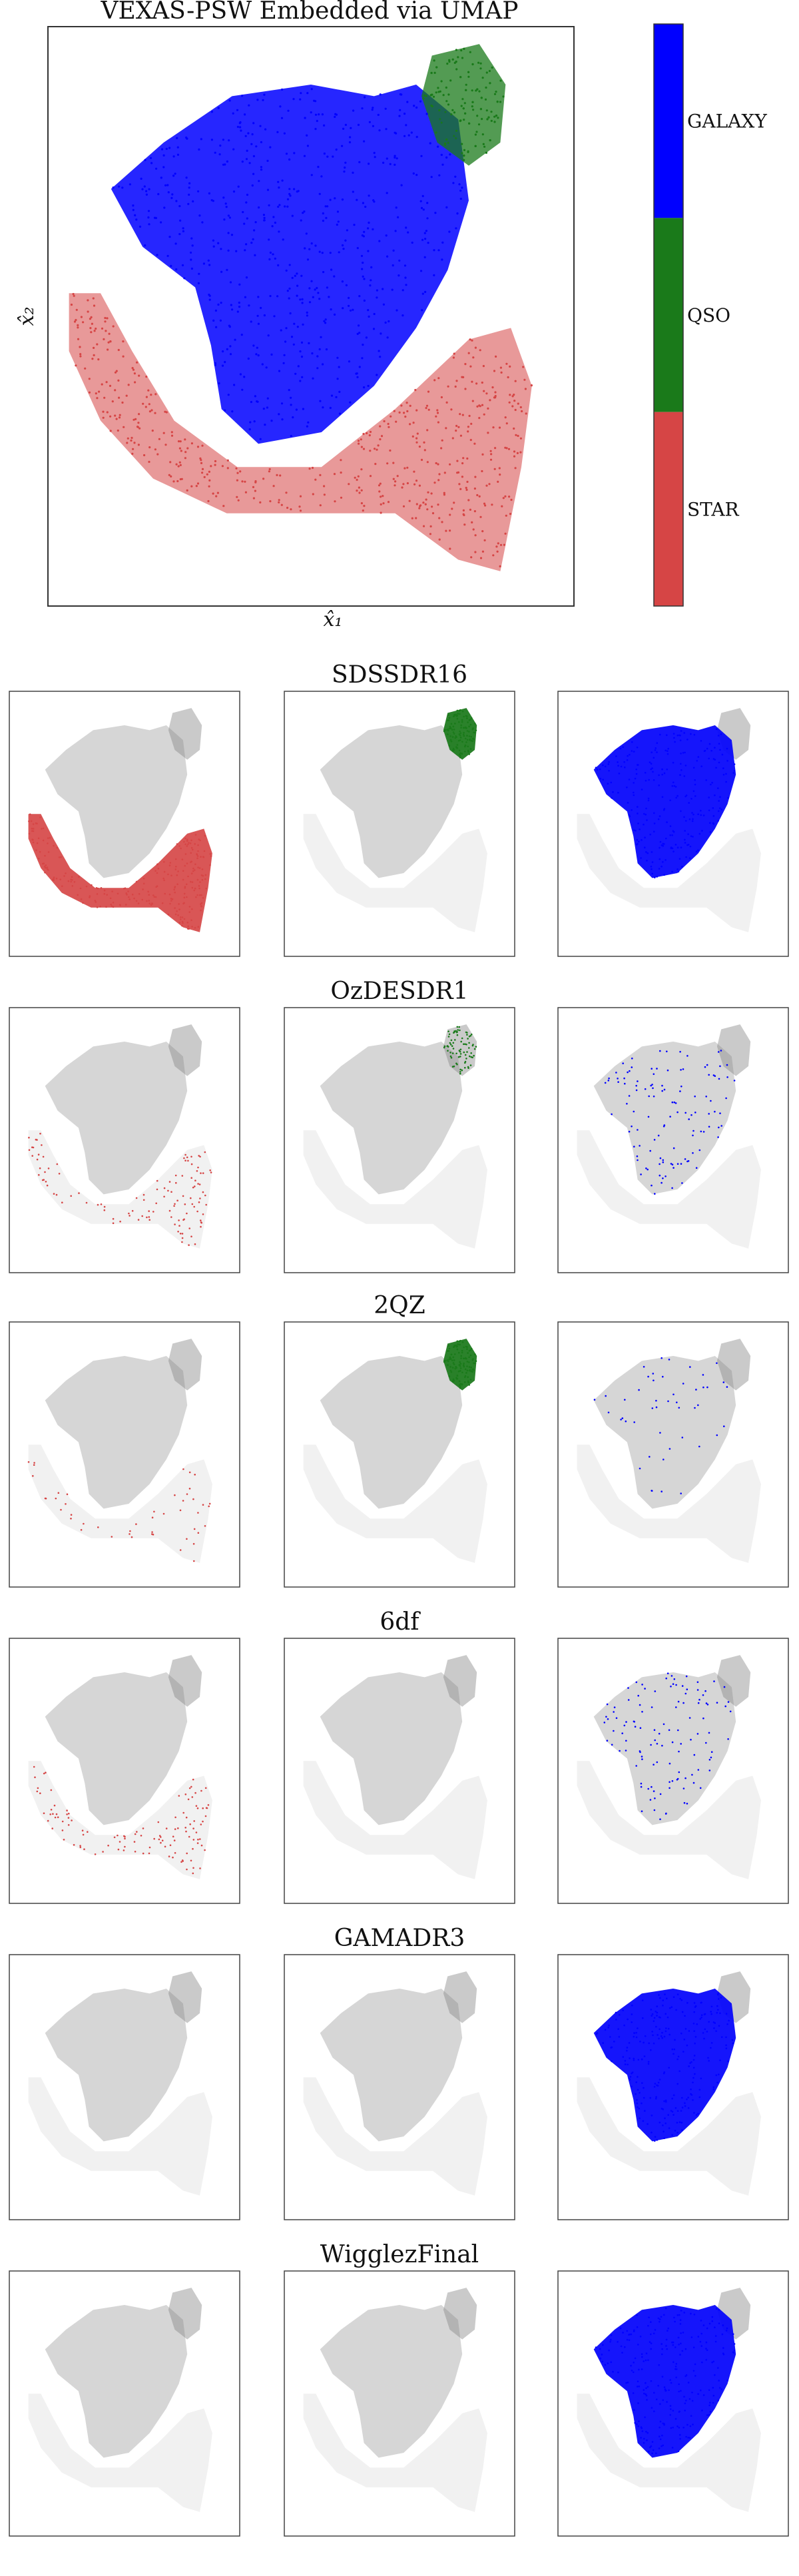  What do you see at coordinates (669, 1504) in the screenshot?
I see `background-star` at bounding box center [669, 1504].